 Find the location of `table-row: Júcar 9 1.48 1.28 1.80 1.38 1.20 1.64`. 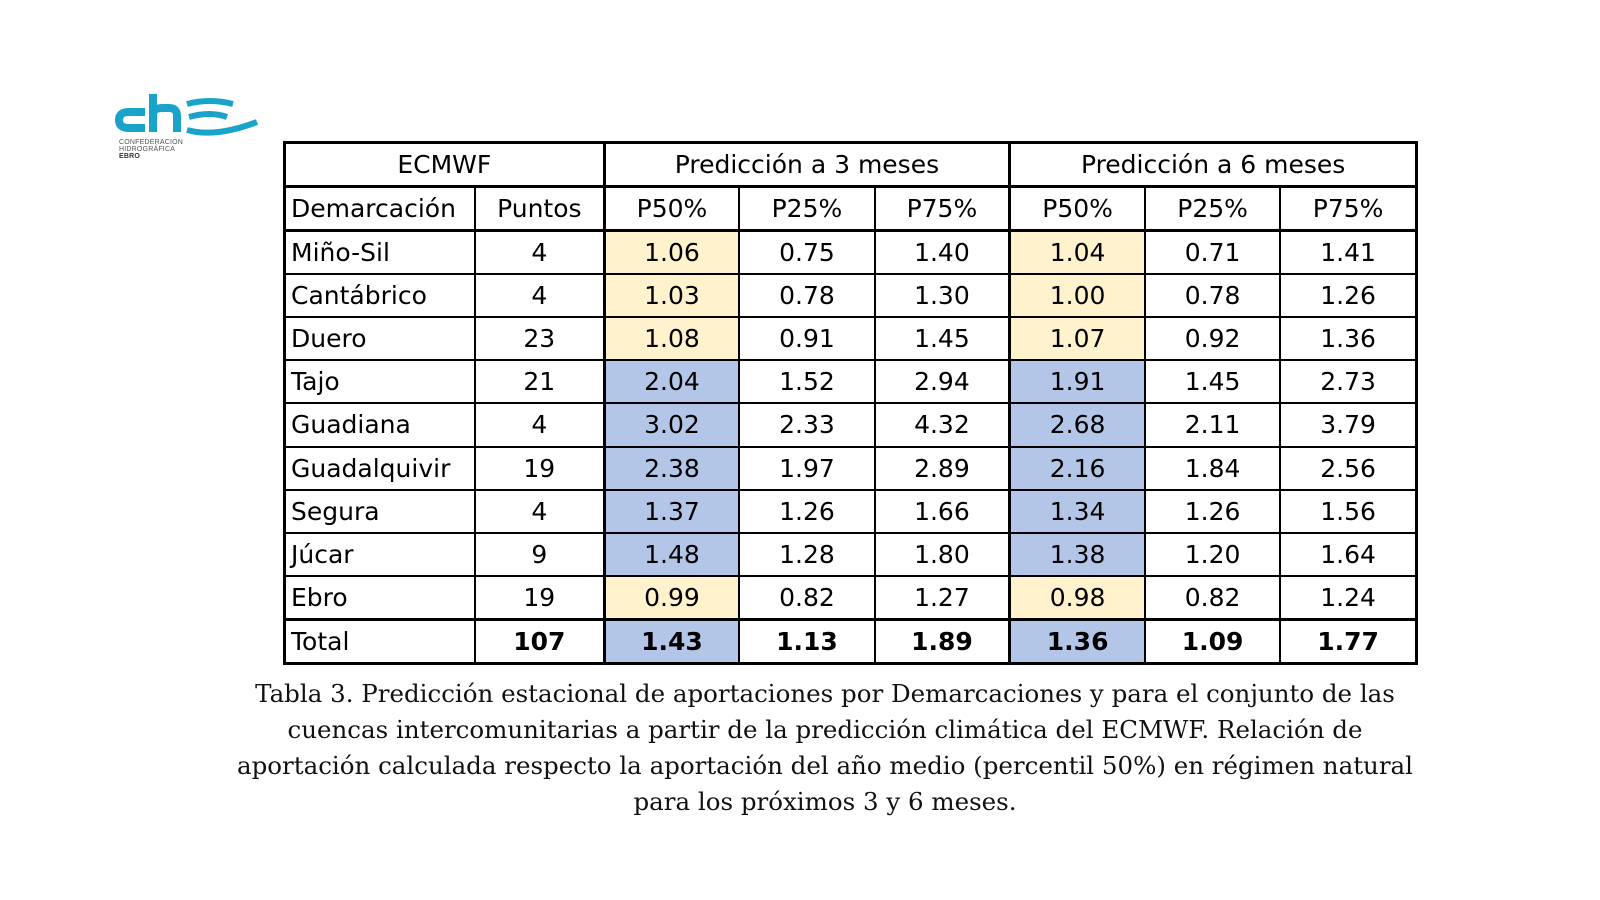

table-row: Júcar 9 1.48 1.28 1.80 1.38 1.20 1.64 is located at coordinates (850, 554).